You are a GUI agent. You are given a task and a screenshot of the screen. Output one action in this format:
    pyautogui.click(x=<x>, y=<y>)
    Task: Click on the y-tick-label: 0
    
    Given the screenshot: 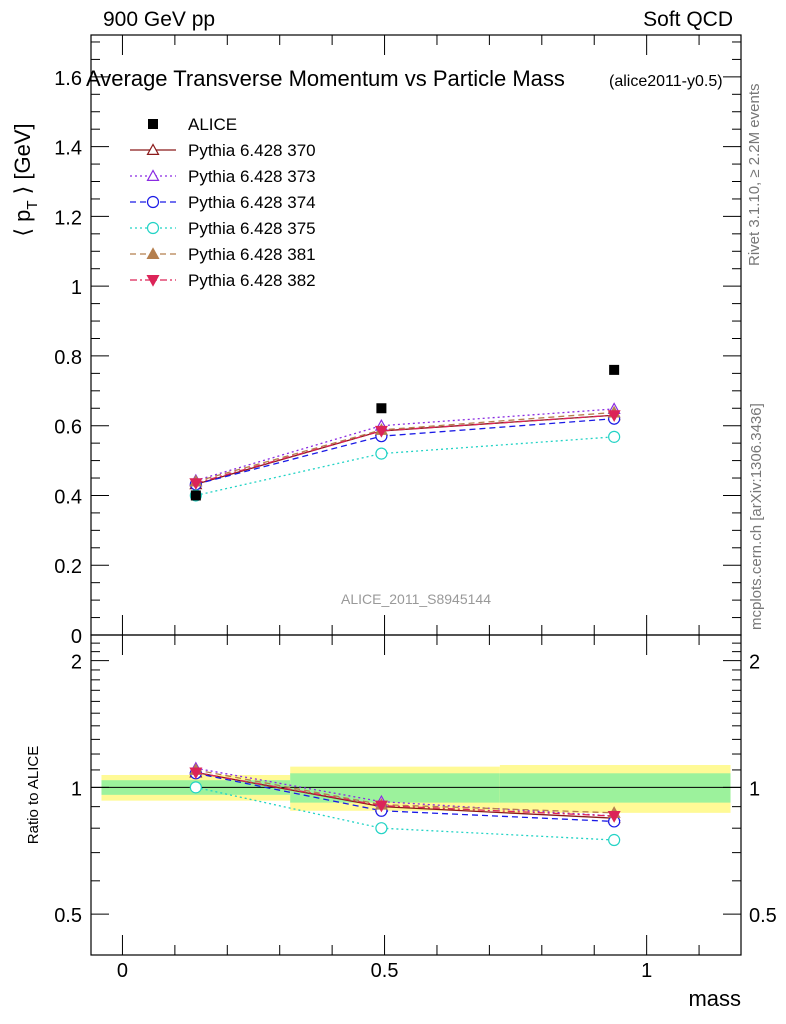 What is the action you would take?
    pyautogui.click(x=76, y=637)
    